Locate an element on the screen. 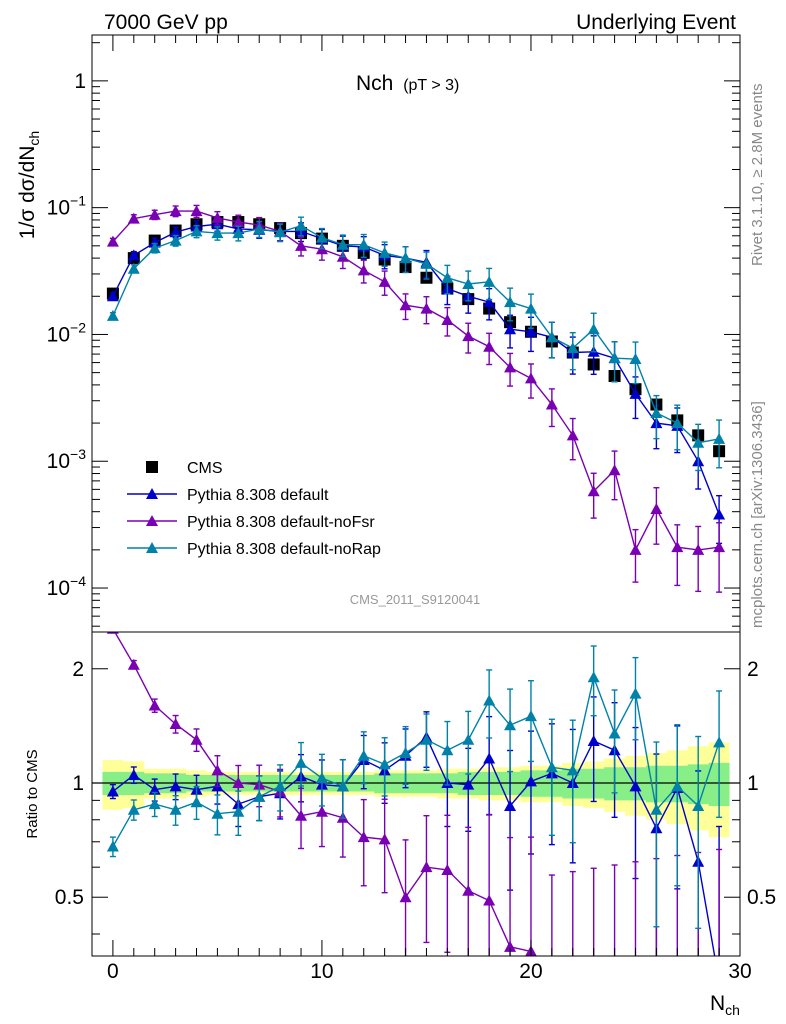 The height and width of the screenshot is (1024, 786). ratio-y-axis-label: Ratio to CMS is located at coordinates (32, 793).